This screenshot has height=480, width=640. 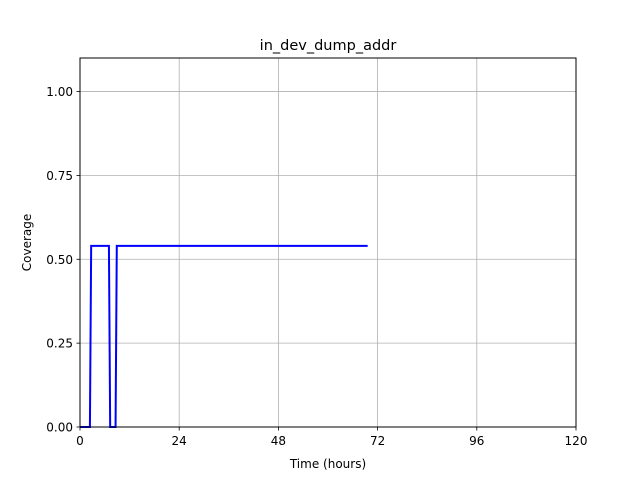 I want to click on x-tick-label: 48, so click(x=278, y=441).